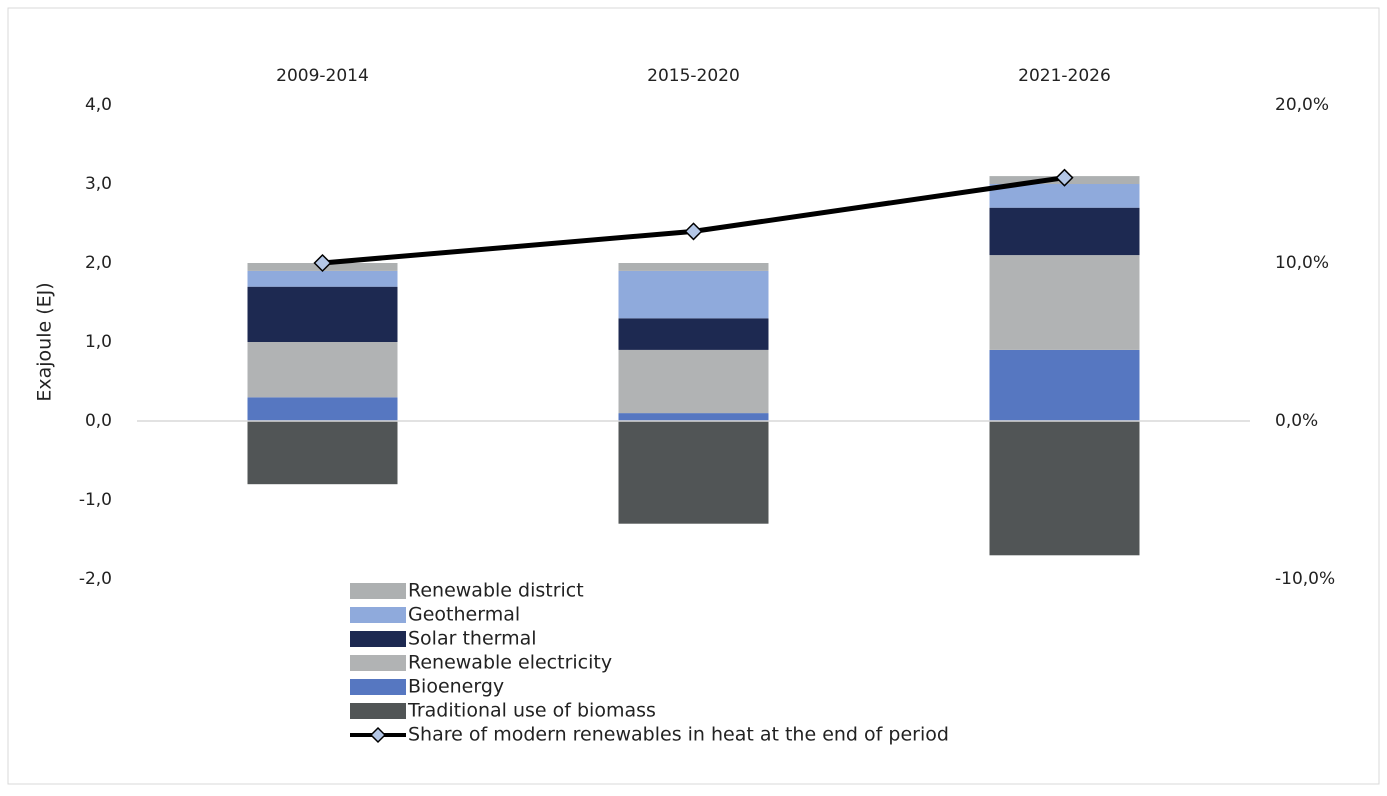  What do you see at coordinates (456, 687) in the screenshot?
I see `legend-label: Bioenergy` at bounding box center [456, 687].